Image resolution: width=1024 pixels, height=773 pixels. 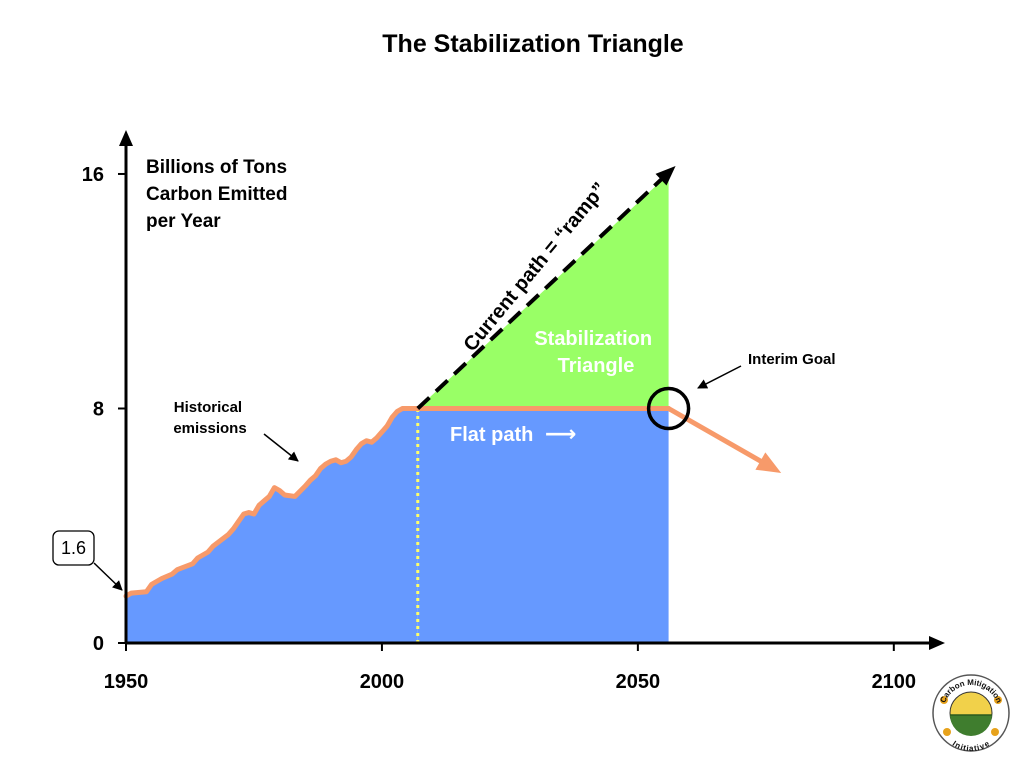 I want to click on y-tick-label: 8, so click(x=98, y=409).